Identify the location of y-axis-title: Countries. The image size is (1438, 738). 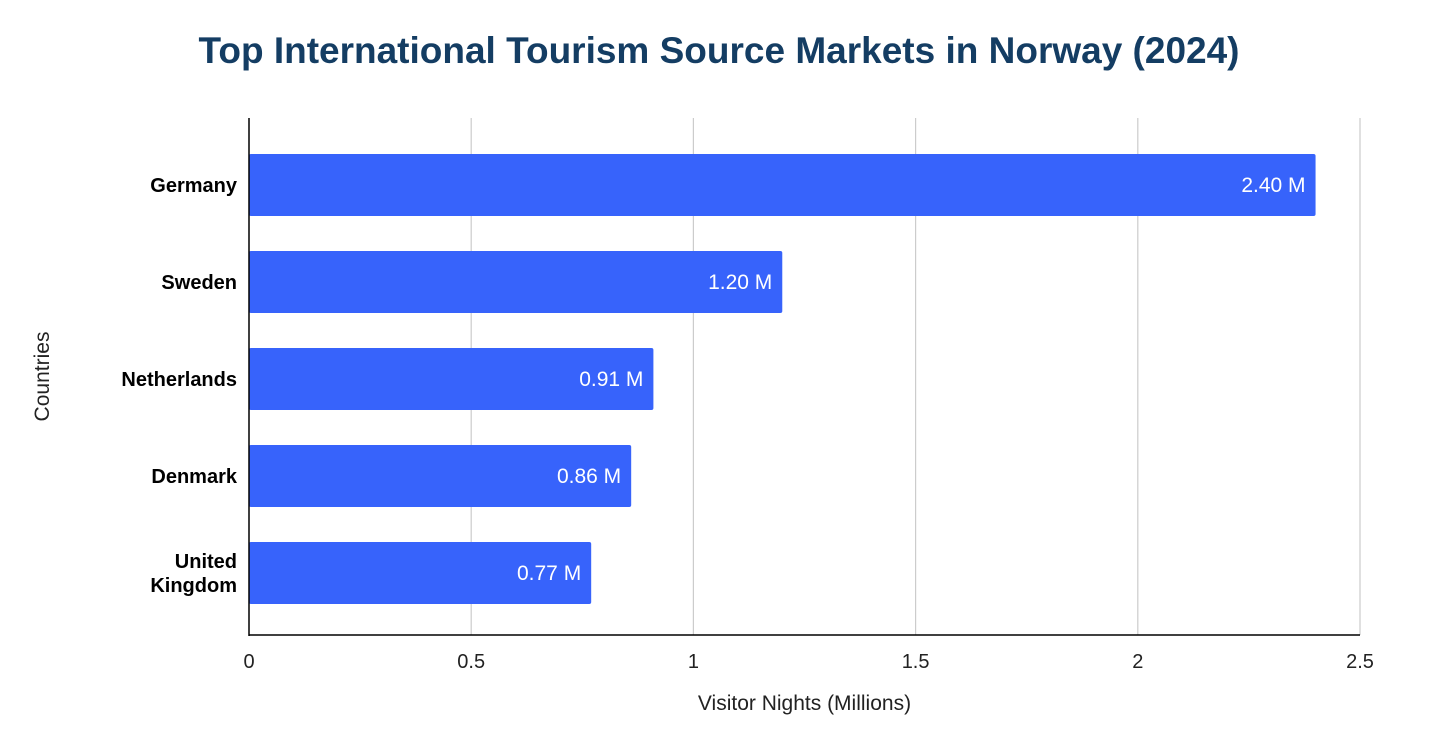
(42, 377).